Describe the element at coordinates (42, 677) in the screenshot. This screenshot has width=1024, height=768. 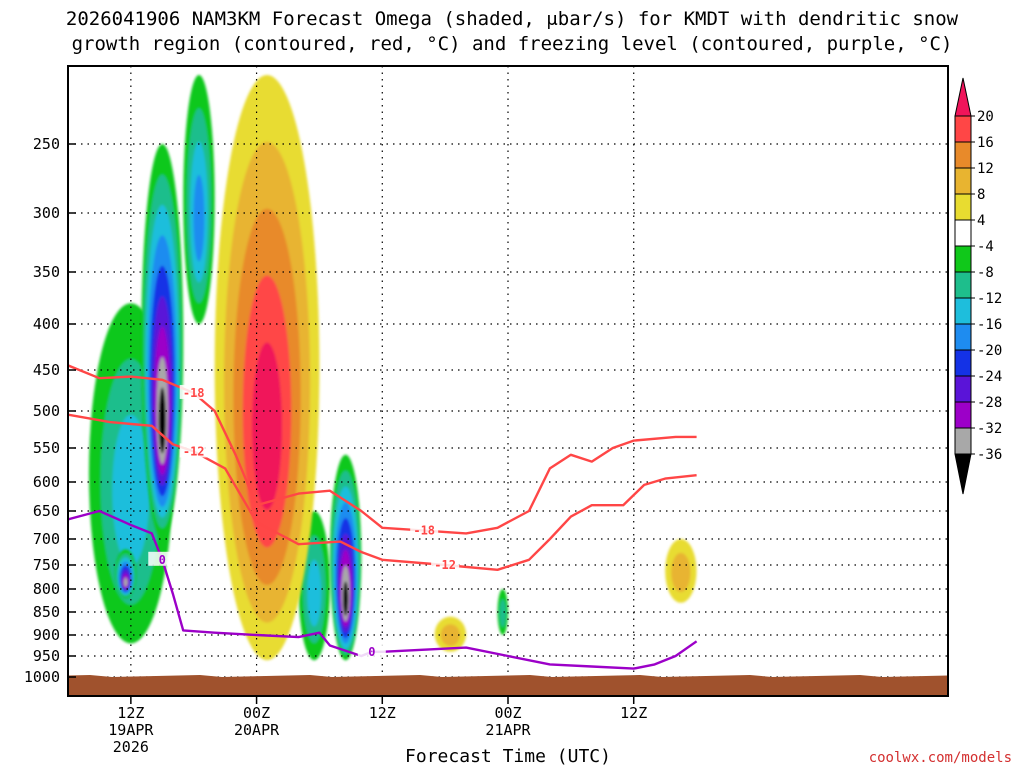
I see `y-tick-label: 1000` at that location.